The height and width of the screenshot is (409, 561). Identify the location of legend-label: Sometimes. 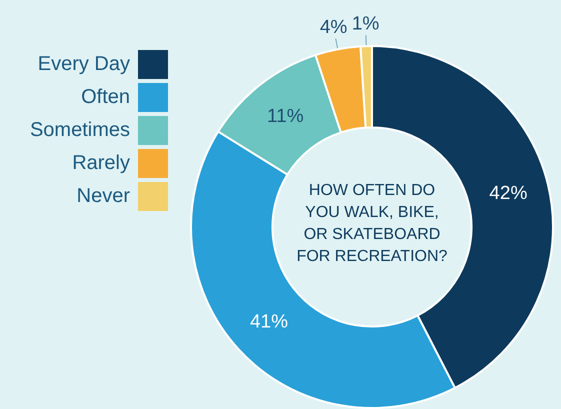
(80, 130).